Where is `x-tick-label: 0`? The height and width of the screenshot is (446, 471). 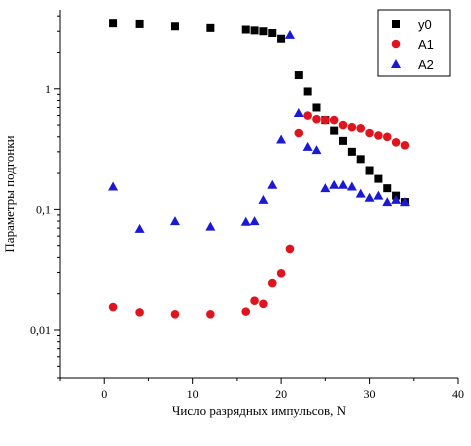 x-tick-label: 0 is located at coordinates (104, 394).